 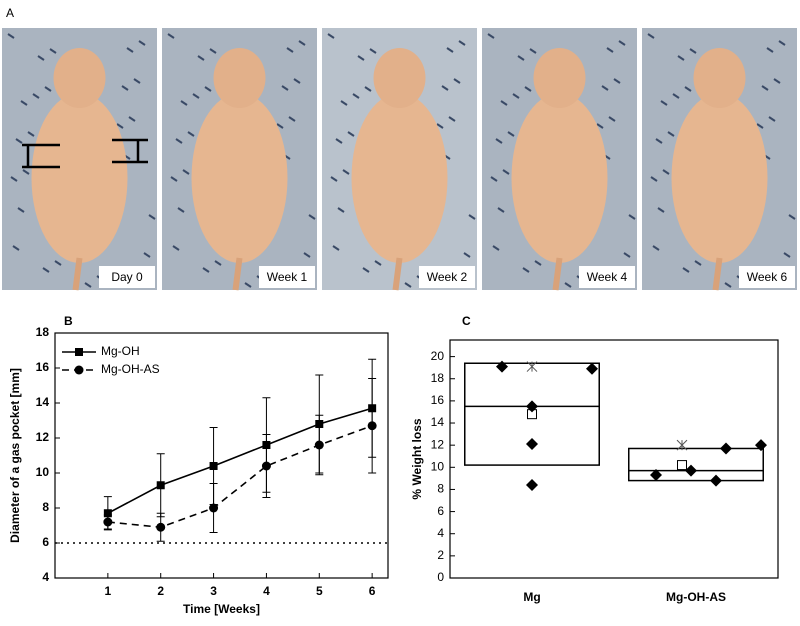 What do you see at coordinates (45, 542) in the screenshot?
I see `y-tick-label: 6` at bounding box center [45, 542].